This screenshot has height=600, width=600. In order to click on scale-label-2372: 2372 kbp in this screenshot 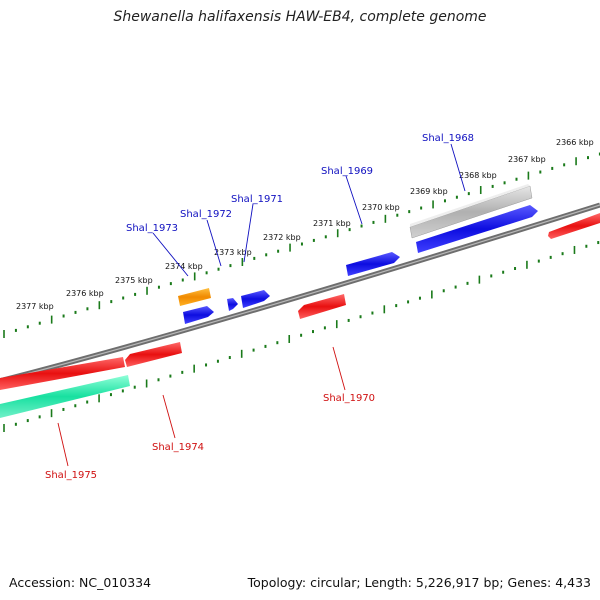, I will do `click(282, 237)`.